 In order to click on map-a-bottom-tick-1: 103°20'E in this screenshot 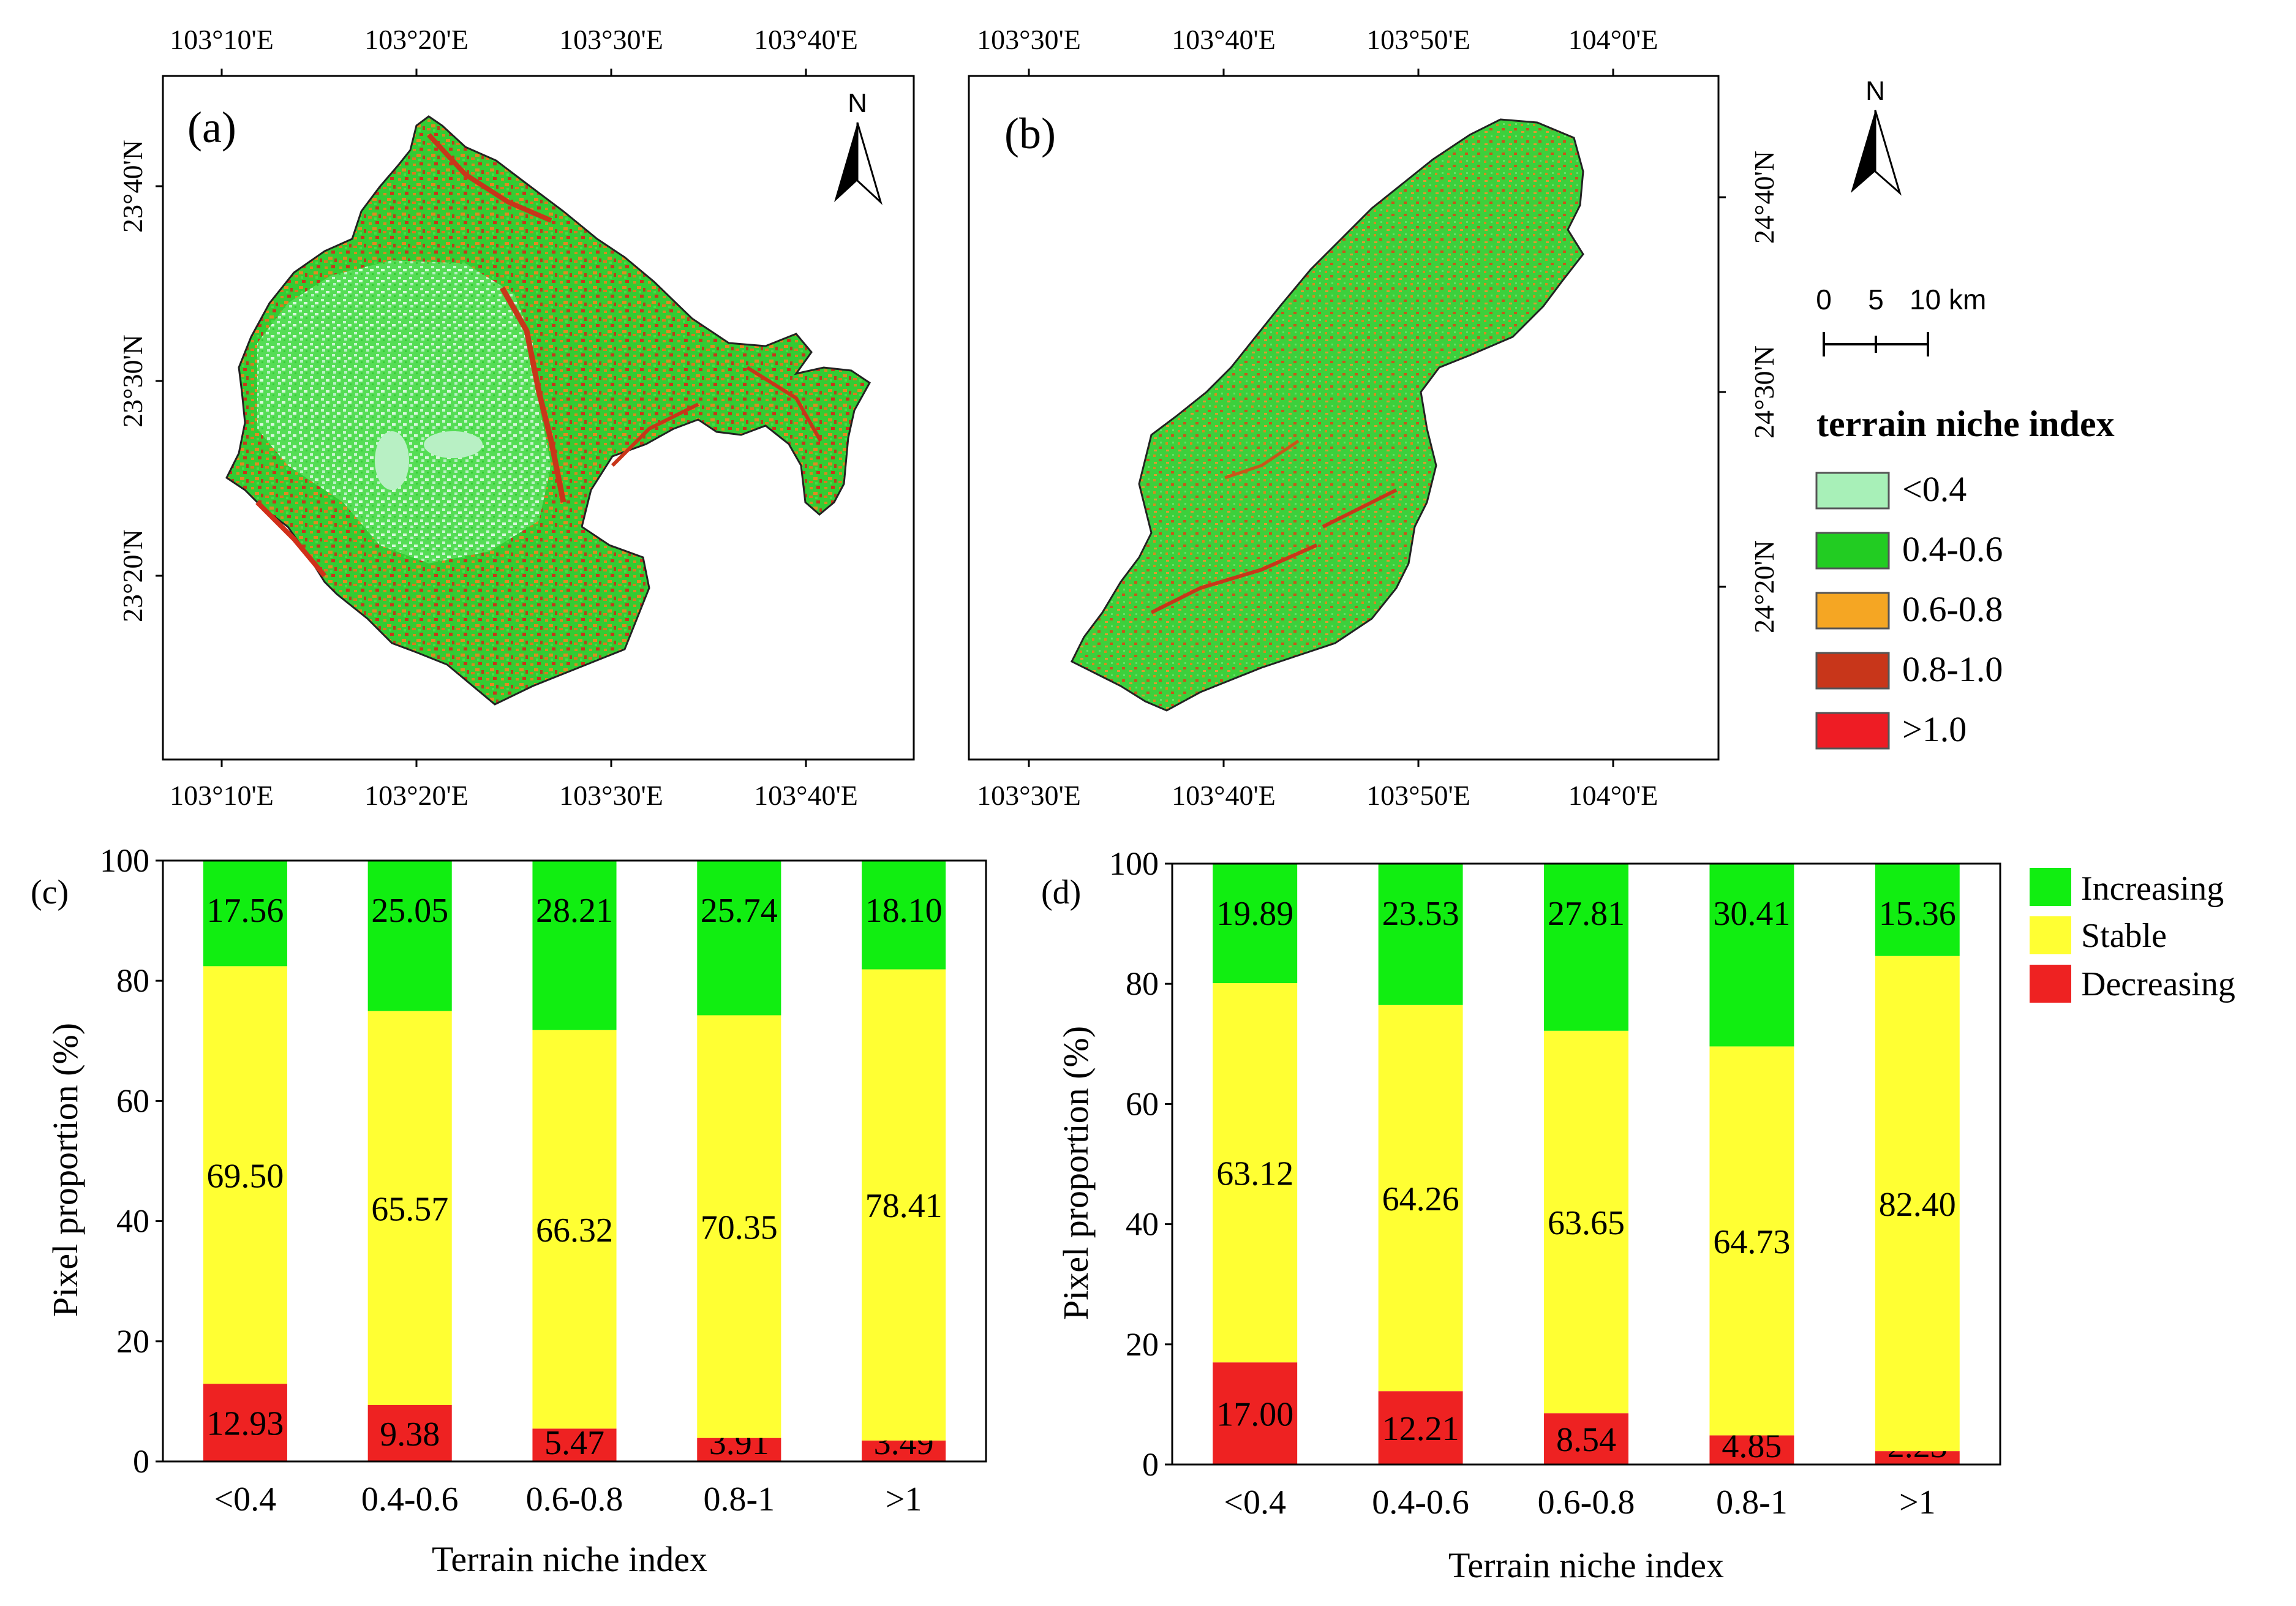, I will do `click(416, 795)`.